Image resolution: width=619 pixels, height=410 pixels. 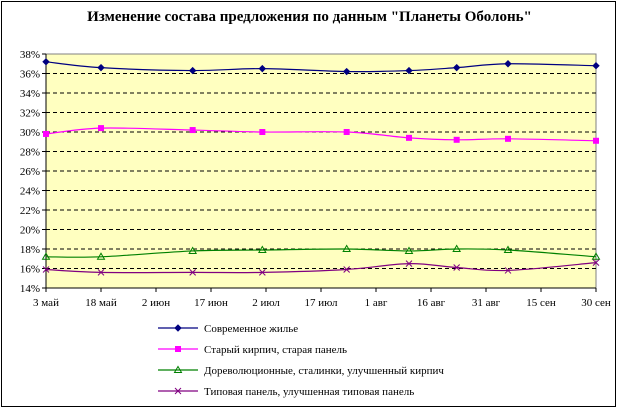 I want to click on y-tick-label: 16%, so click(x=30, y=270).